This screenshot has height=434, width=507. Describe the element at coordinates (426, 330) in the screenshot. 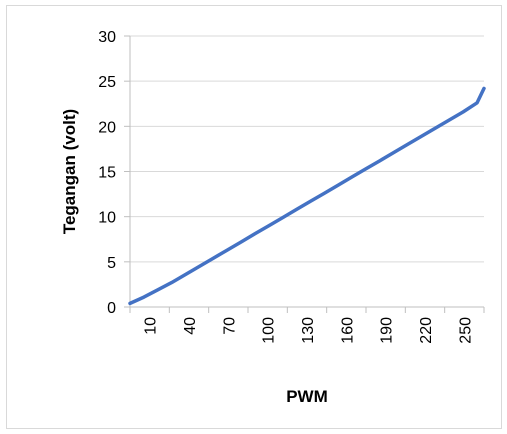

I see `x-tick-label: 220` at that location.